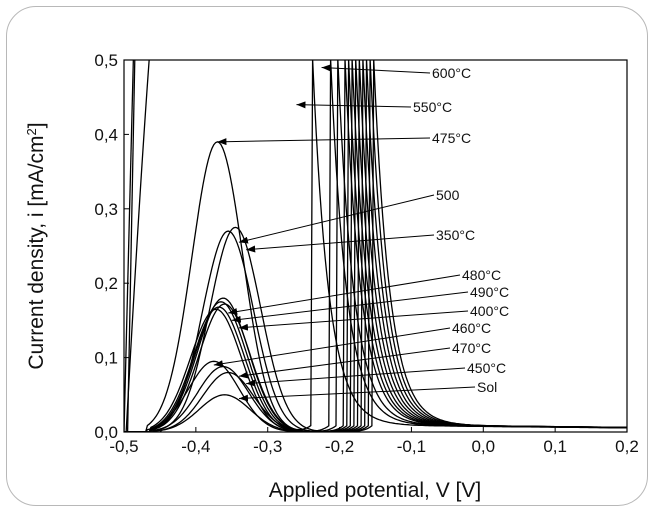 The width and height of the screenshot is (656, 515). Describe the element at coordinates (106, 134) in the screenshot. I see `y-tick-label: 0,4` at that location.